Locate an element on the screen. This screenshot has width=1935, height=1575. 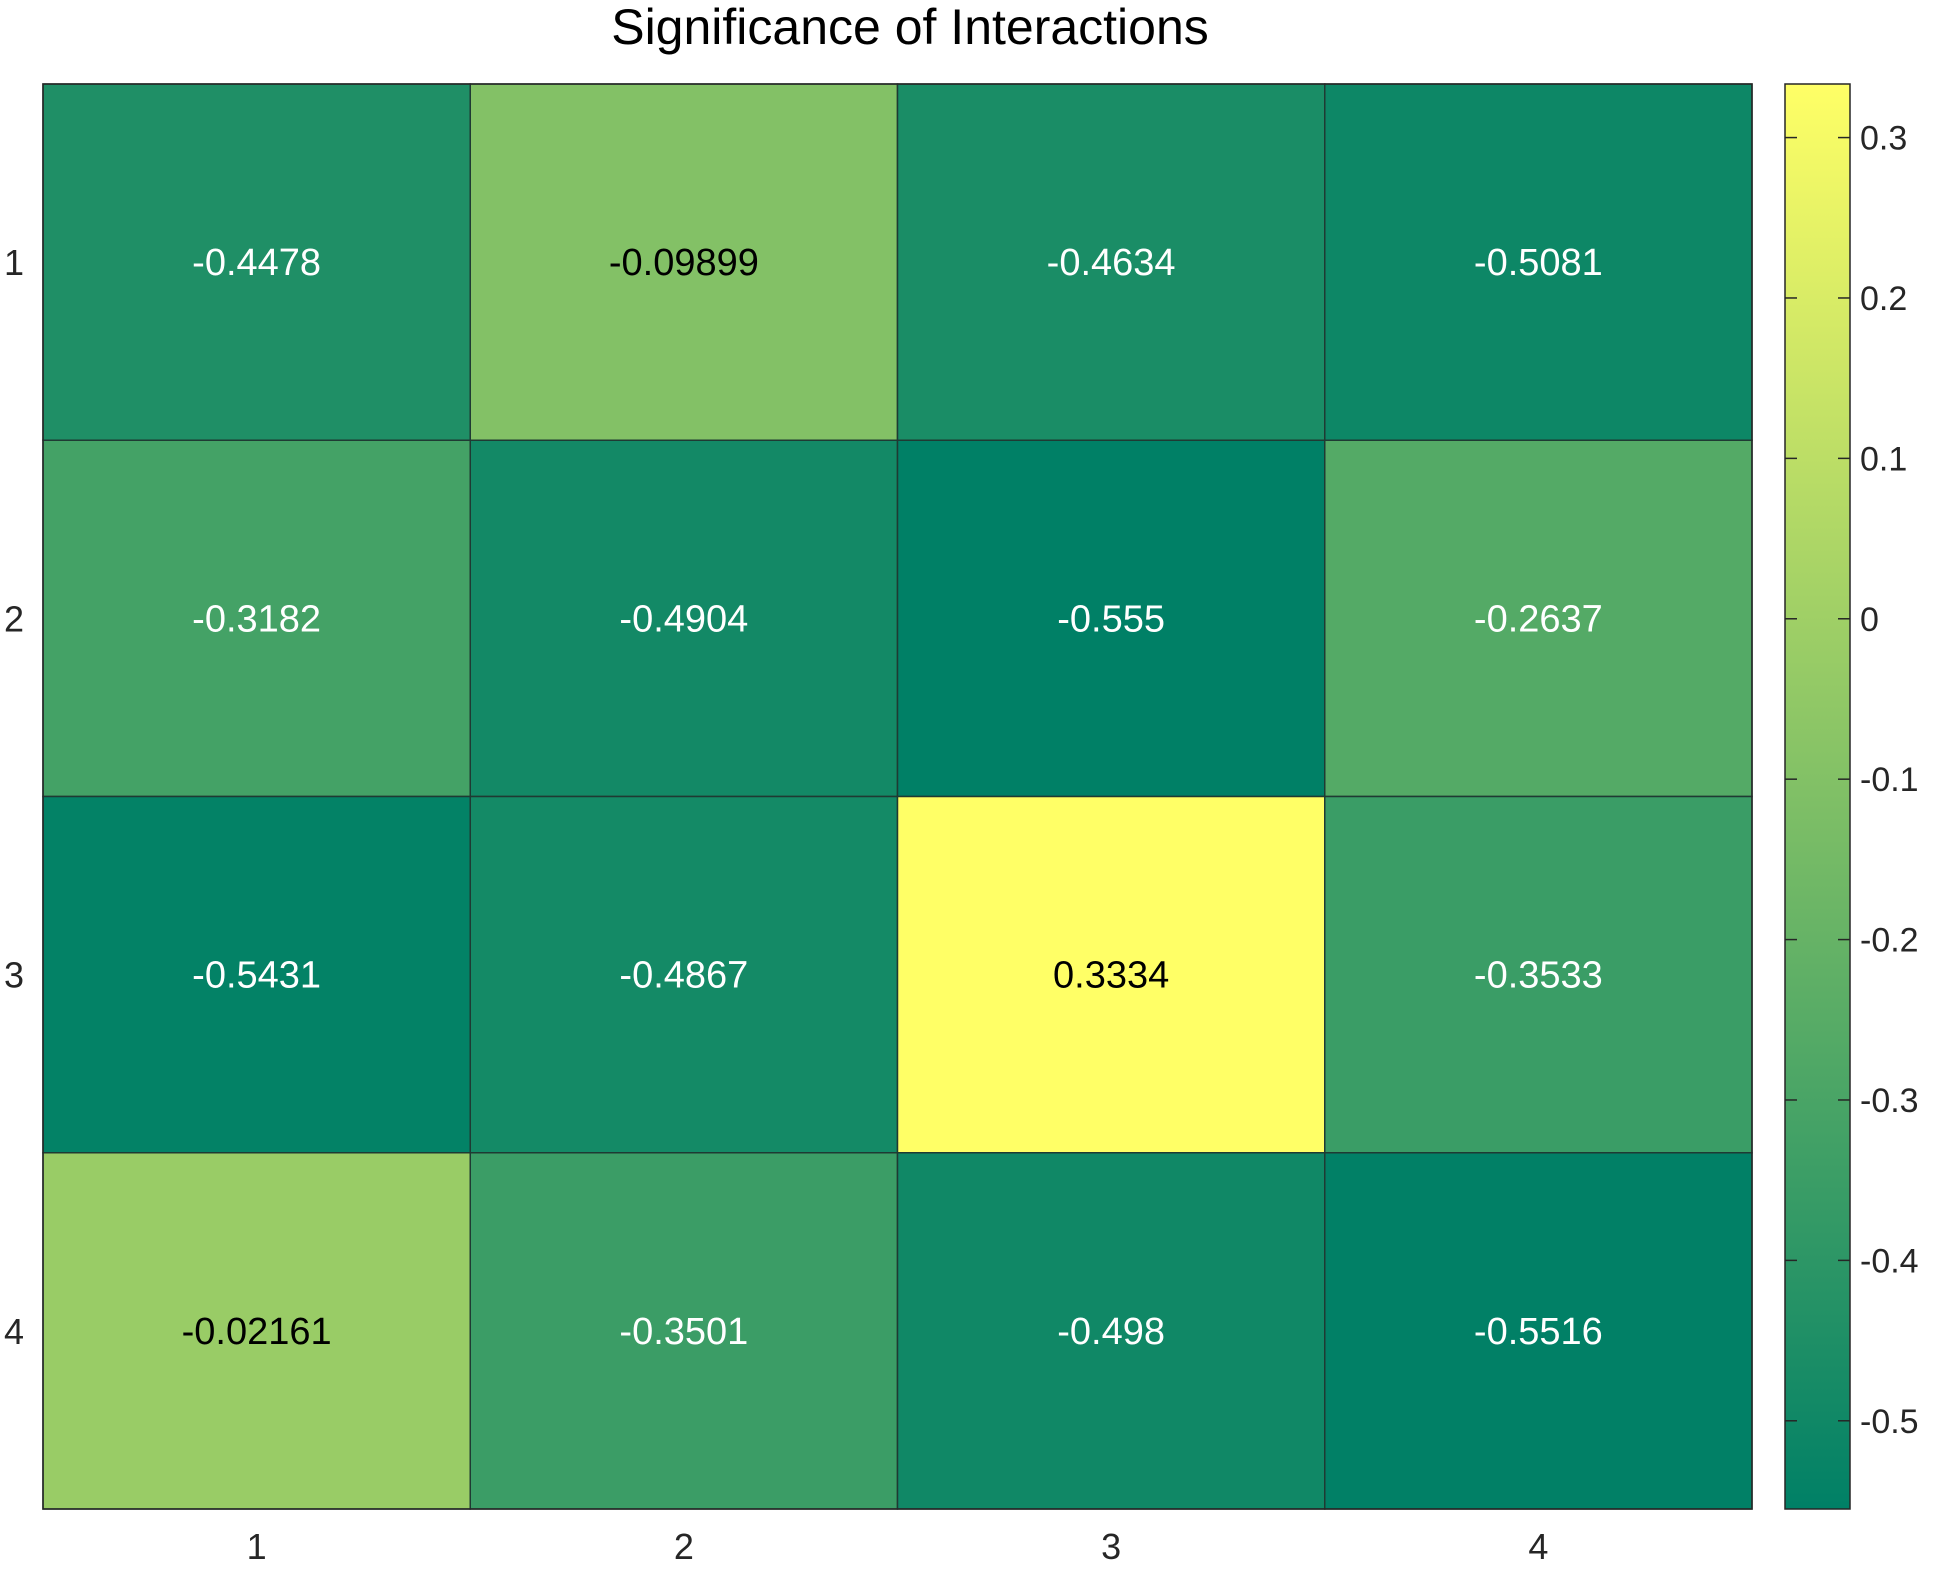
heatmap-value-label: -0.498 is located at coordinates (1111, 1332).